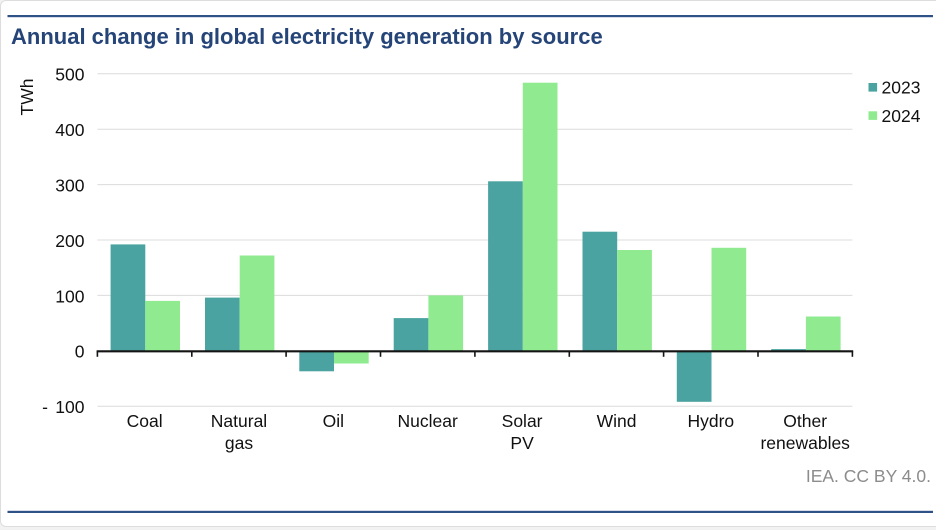 This screenshot has height=530, width=936. What do you see at coordinates (145, 421) in the screenshot?
I see `svg-text: Coal` at bounding box center [145, 421].